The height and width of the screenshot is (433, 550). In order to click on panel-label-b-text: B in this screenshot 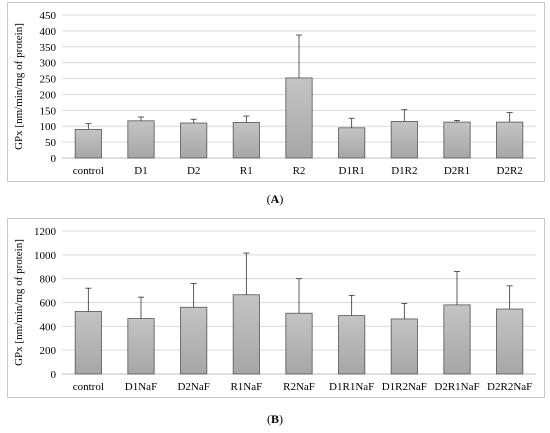, I will do `click(274, 419)`.